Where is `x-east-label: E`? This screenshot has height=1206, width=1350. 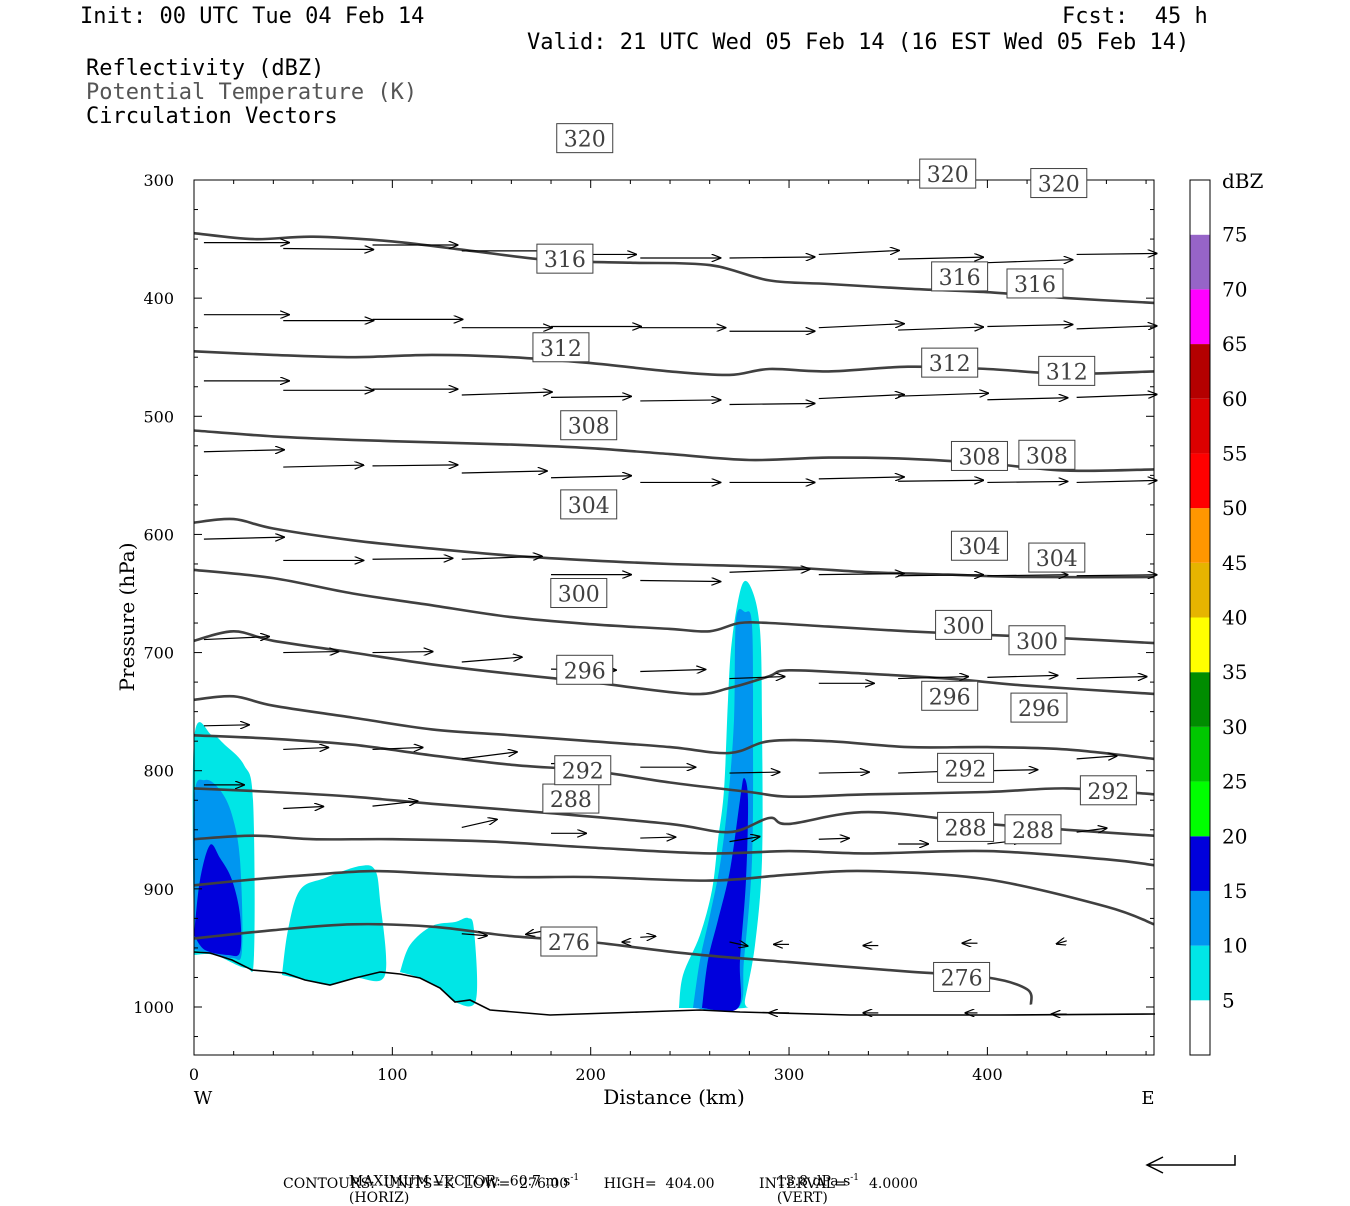 x-east-label: E is located at coordinates (1147, 1098).